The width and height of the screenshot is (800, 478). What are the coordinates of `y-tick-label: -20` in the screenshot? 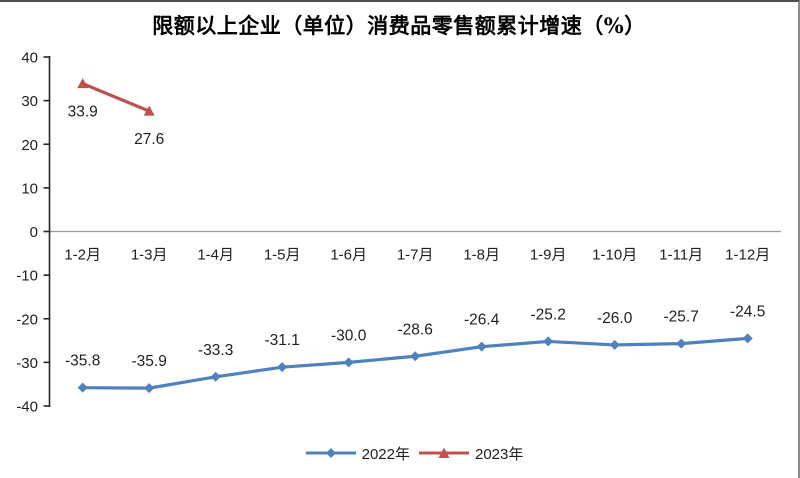 It's located at (27, 319).